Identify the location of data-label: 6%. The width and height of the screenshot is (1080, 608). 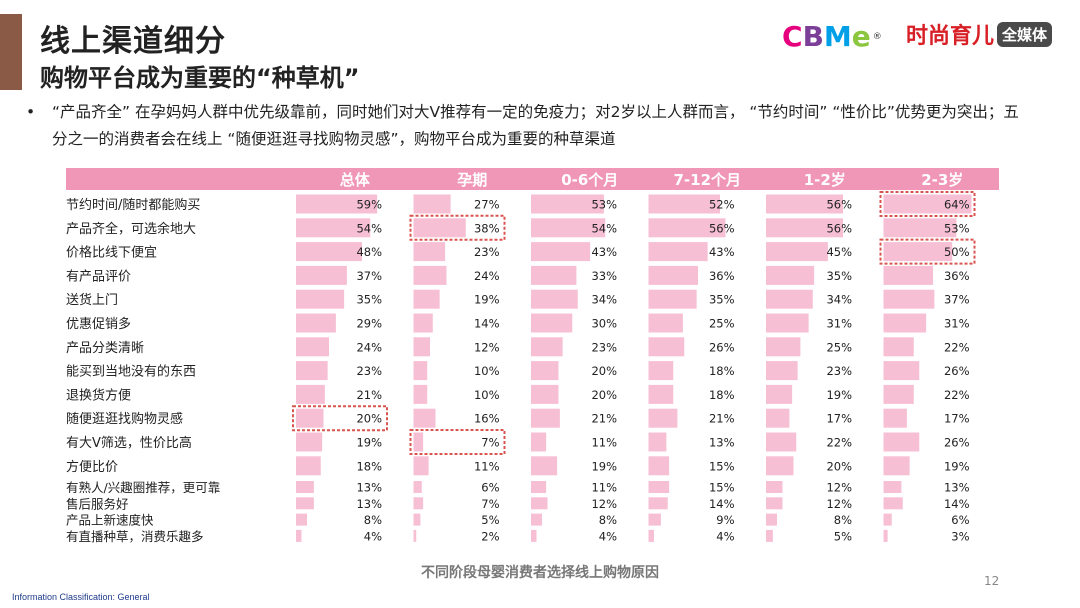
(490, 488).